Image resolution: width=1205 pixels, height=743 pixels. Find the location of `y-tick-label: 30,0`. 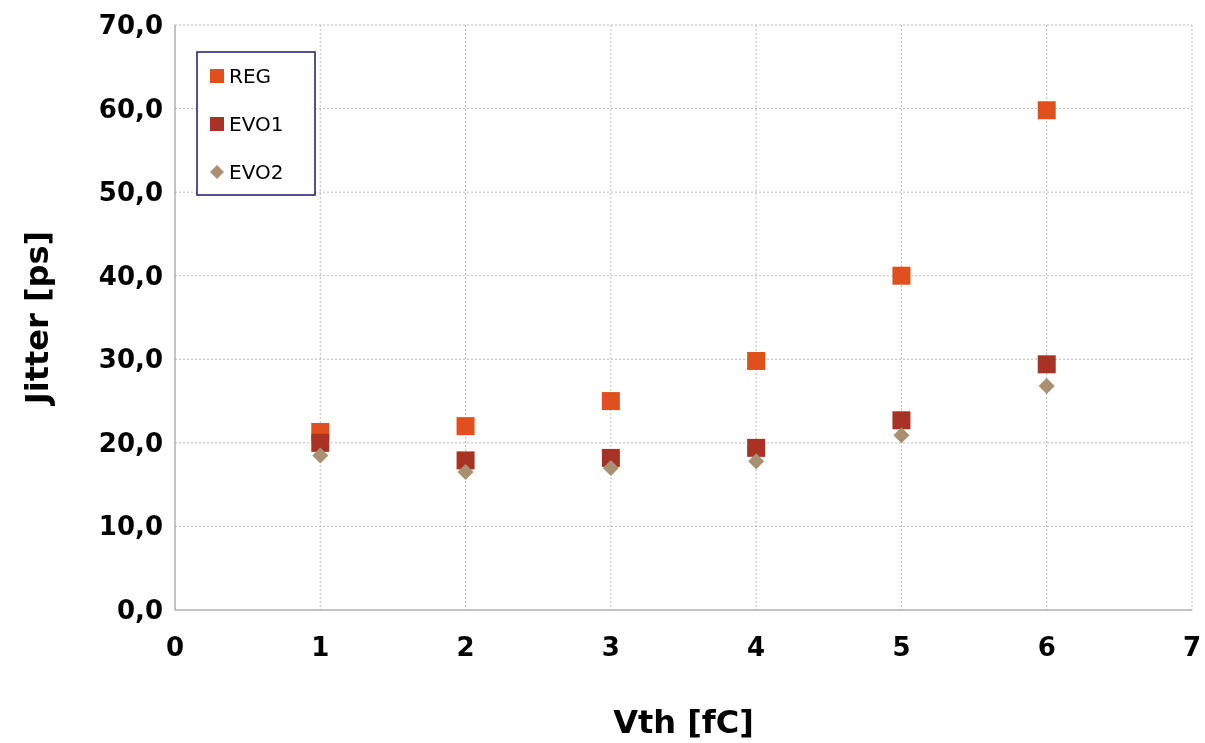

y-tick-label: 30,0 is located at coordinates (130, 359).